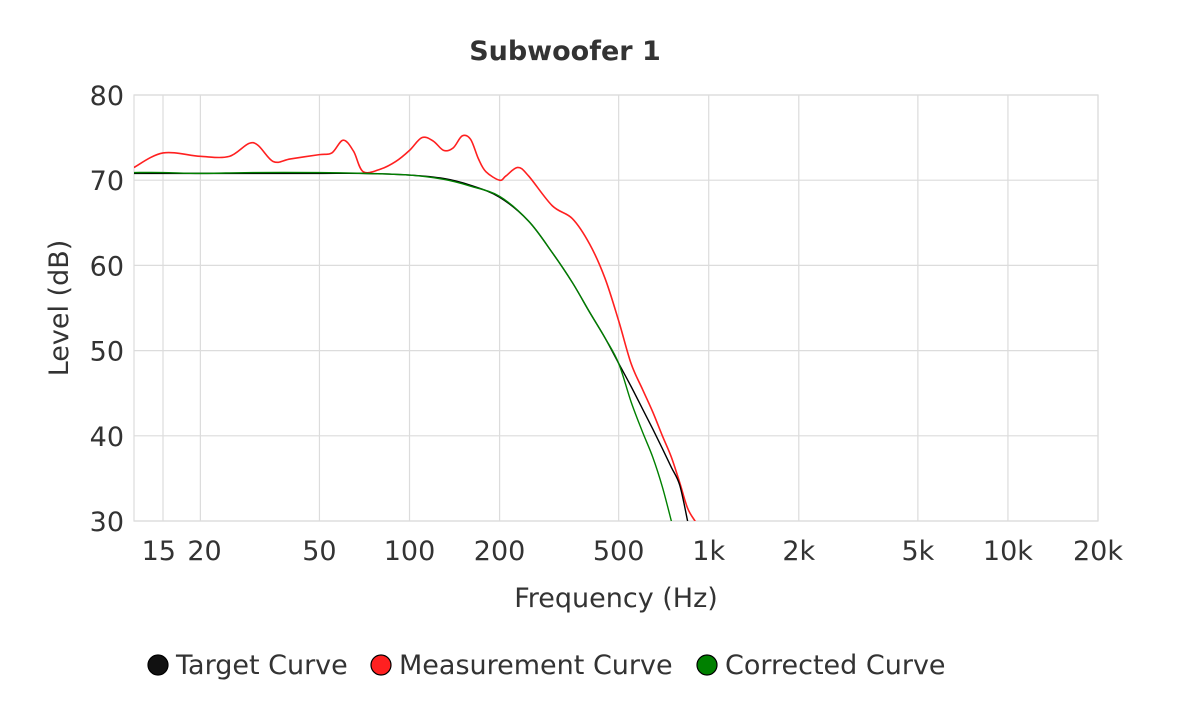 This screenshot has width=1192, height=726. Describe the element at coordinates (107, 181) in the screenshot. I see `y-tick-label: 70` at that location.